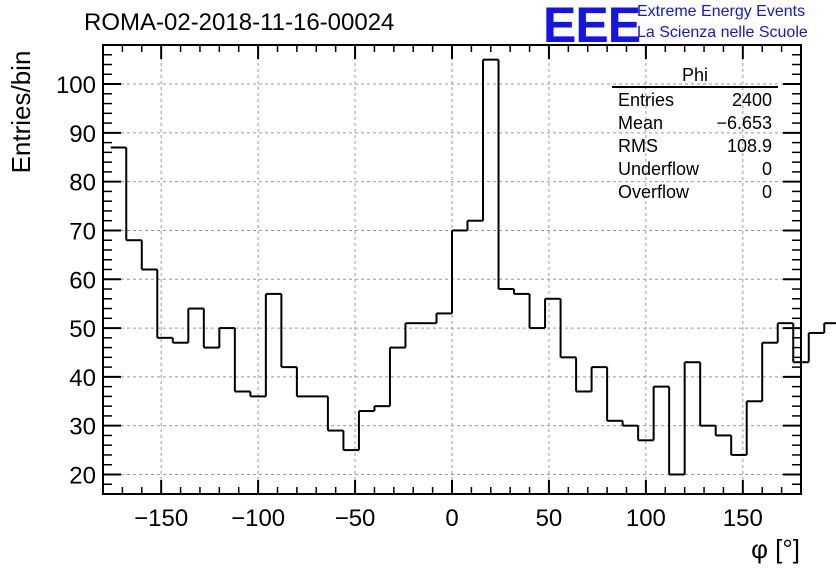  I want to click on y-tick-label: 50, so click(82, 329).